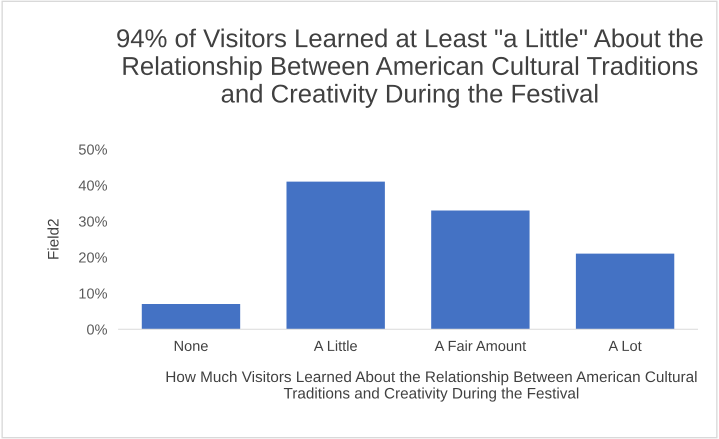 This screenshot has height=439, width=719. What do you see at coordinates (191, 346) in the screenshot?
I see `x-tick-label: None` at bounding box center [191, 346].